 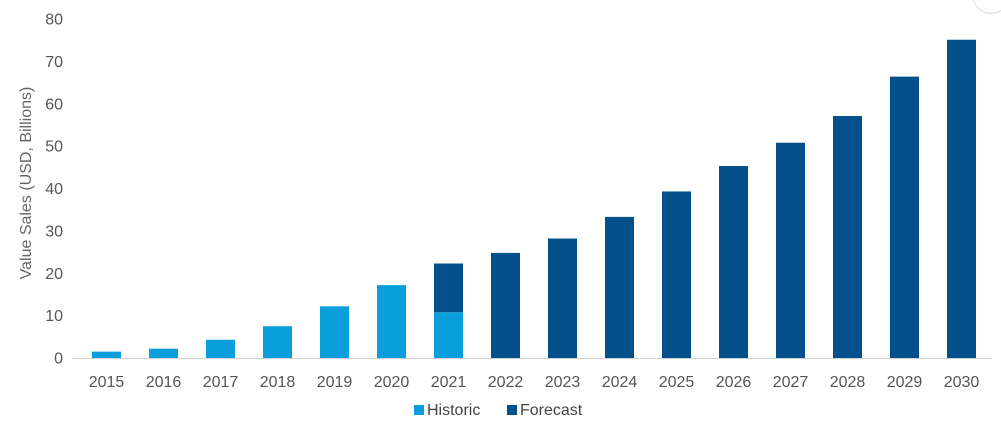 I want to click on y-axis-label: Value Sales (USD, Billions), so click(x=26, y=183).